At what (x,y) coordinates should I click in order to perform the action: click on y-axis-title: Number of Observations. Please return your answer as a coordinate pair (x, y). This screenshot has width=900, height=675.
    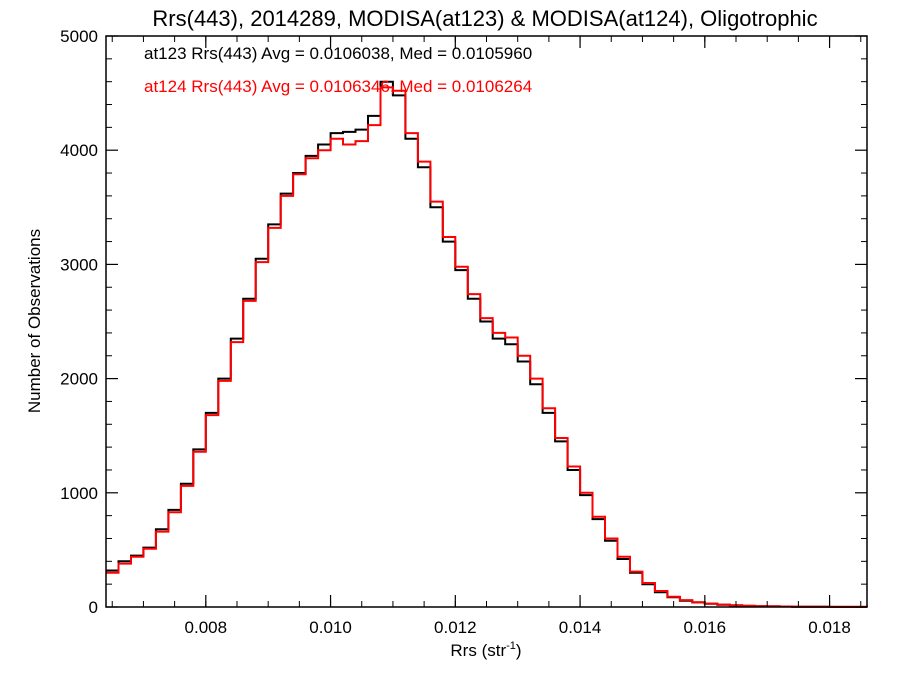
    Looking at the image, I should click on (34, 321).